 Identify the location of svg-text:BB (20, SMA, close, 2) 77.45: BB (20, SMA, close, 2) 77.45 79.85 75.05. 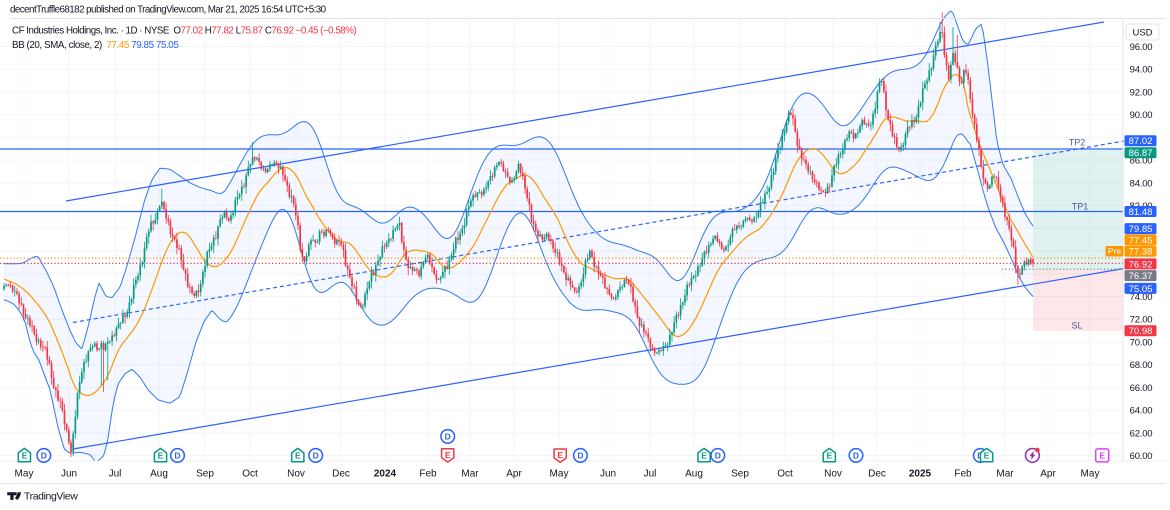
(95, 45).